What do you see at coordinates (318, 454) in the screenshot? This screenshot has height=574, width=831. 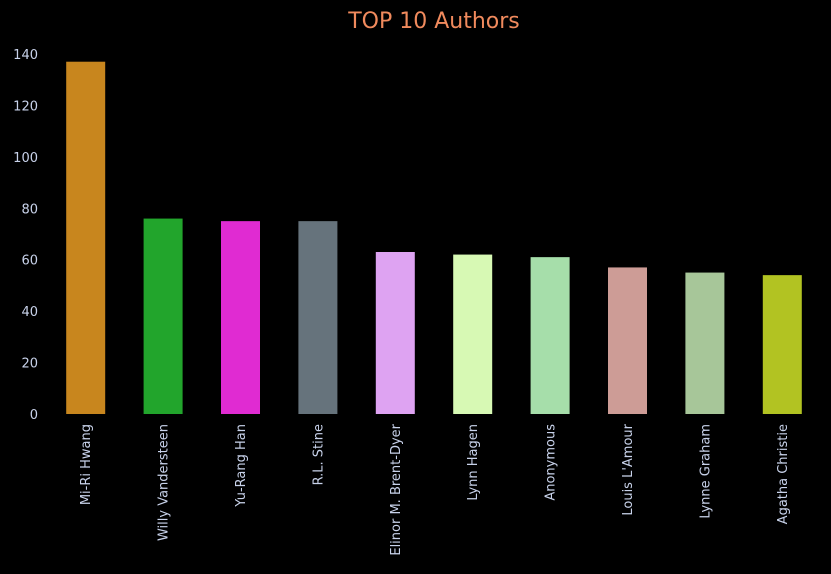 I see `x-tick-label: R.L. Stine` at bounding box center [318, 454].